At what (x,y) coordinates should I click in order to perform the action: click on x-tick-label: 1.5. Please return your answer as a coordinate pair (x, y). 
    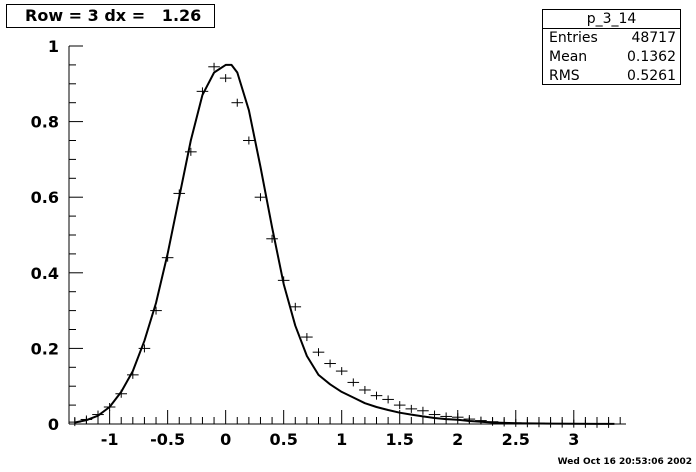
    Looking at the image, I should click on (400, 439).